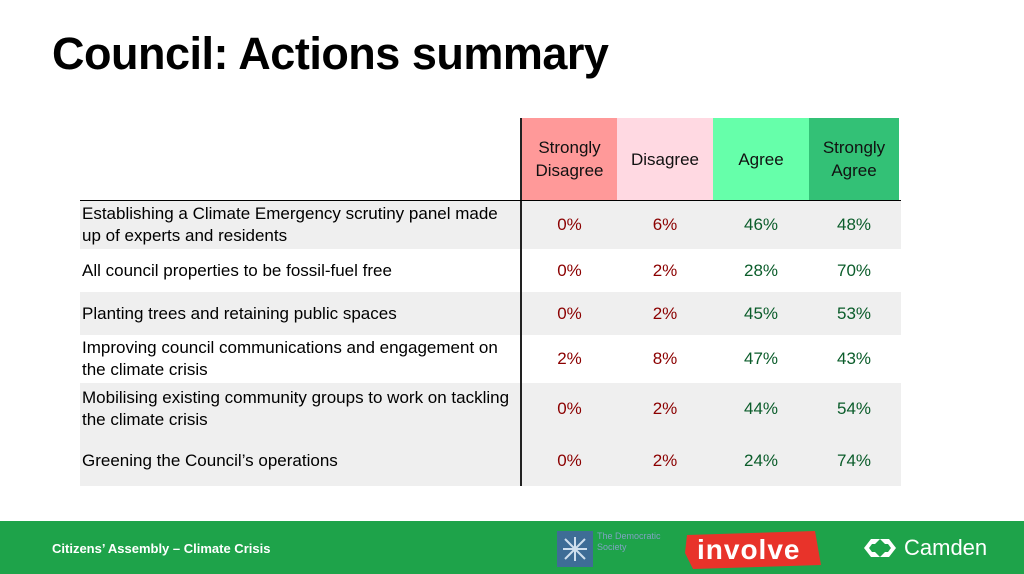 This screenshot has width=1024, height=574. I want to click on cell-strongly-agree: 53%, so click(854, 313).